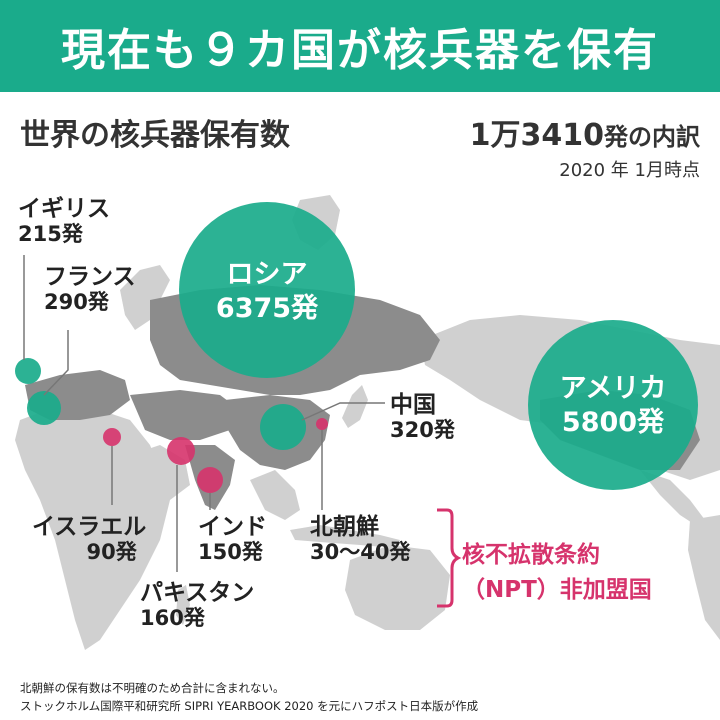 This screenshot has width=720, height=720. Describe the element at coordinates (360, 552) in the screenshot. I see `north-korea-count: 30～40発` at that location.